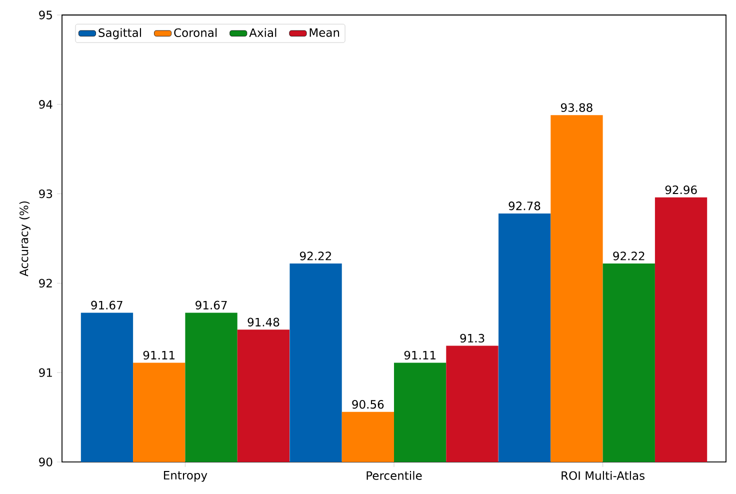 Image resolution: width=736 pixels, height=494 pixels. I want to click on data-label: 90.56, so click(368, 404).